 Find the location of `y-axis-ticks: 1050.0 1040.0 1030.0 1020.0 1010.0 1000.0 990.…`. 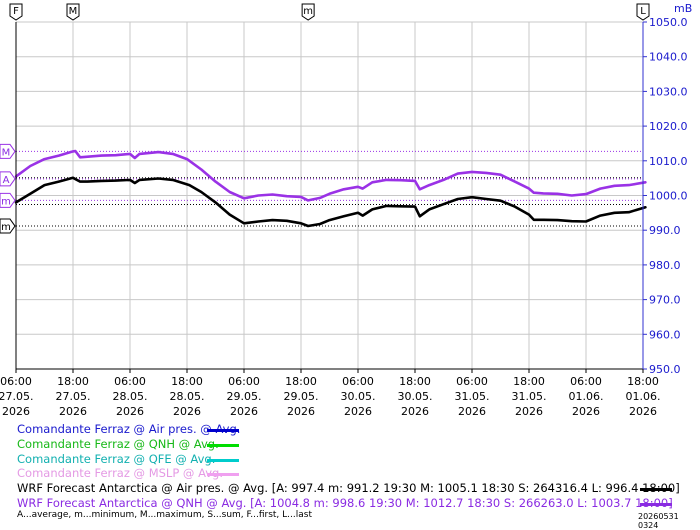

y-axis-ticks: 1050.0 1040.0 1030.0 1020.0 1010.0 1000.0 990.… is located at coordinates (665, 196).